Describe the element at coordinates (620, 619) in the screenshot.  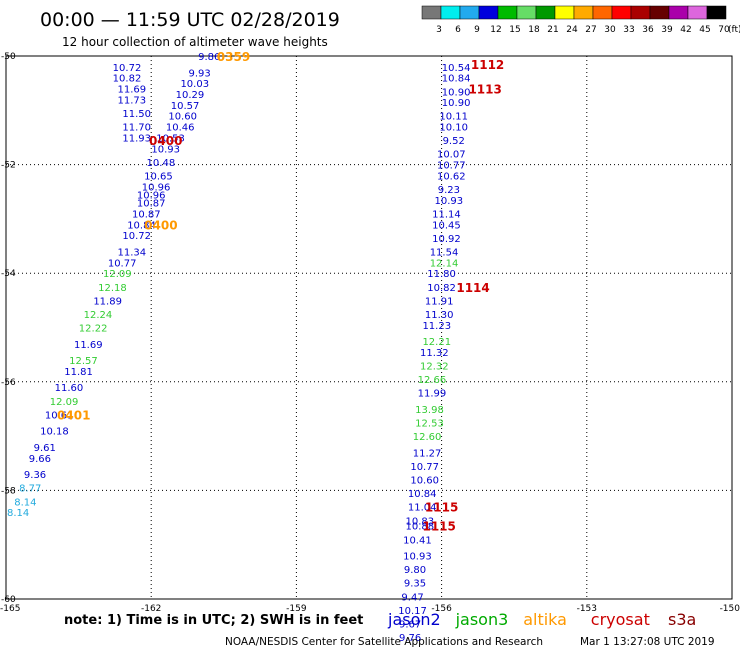
I see `satellite-name: cryosat` at that location.